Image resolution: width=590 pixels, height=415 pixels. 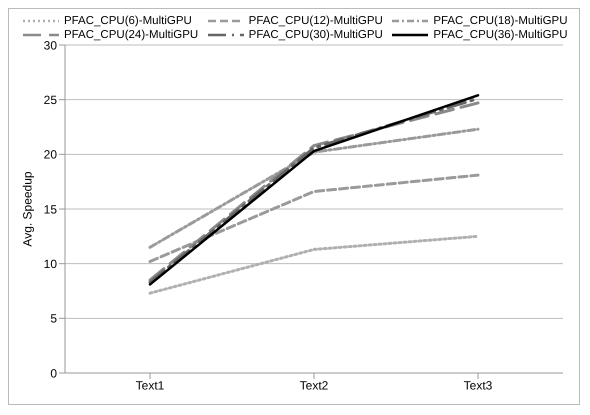 I want to click on y-tick-label: 15, so click(x=51, y=209).